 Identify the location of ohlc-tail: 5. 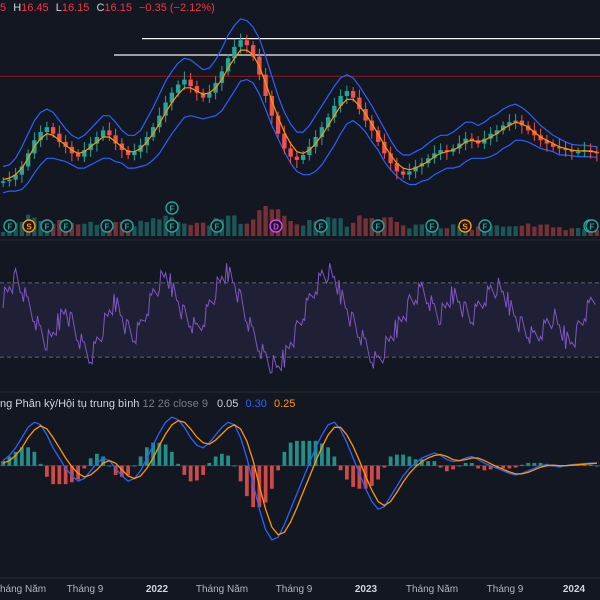
(3, 8).